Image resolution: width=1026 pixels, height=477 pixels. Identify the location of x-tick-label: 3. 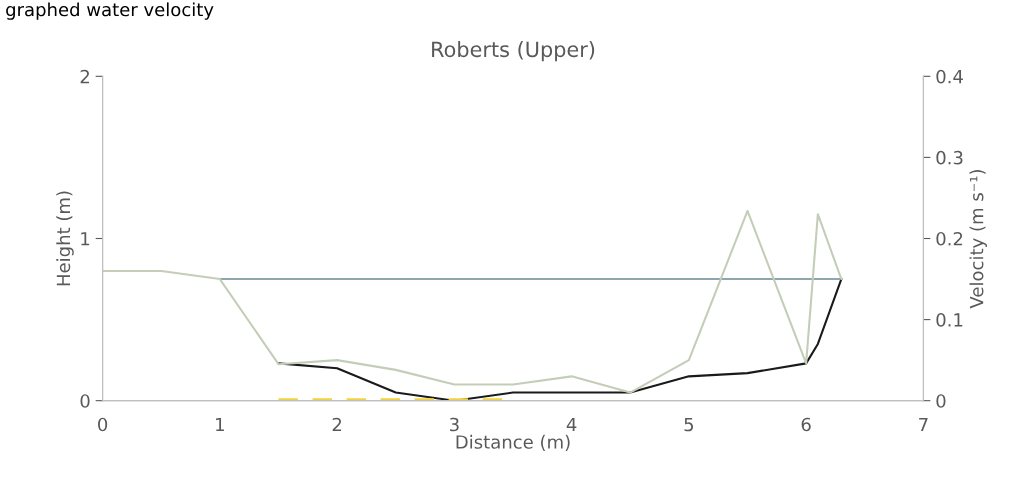
(454, 424).